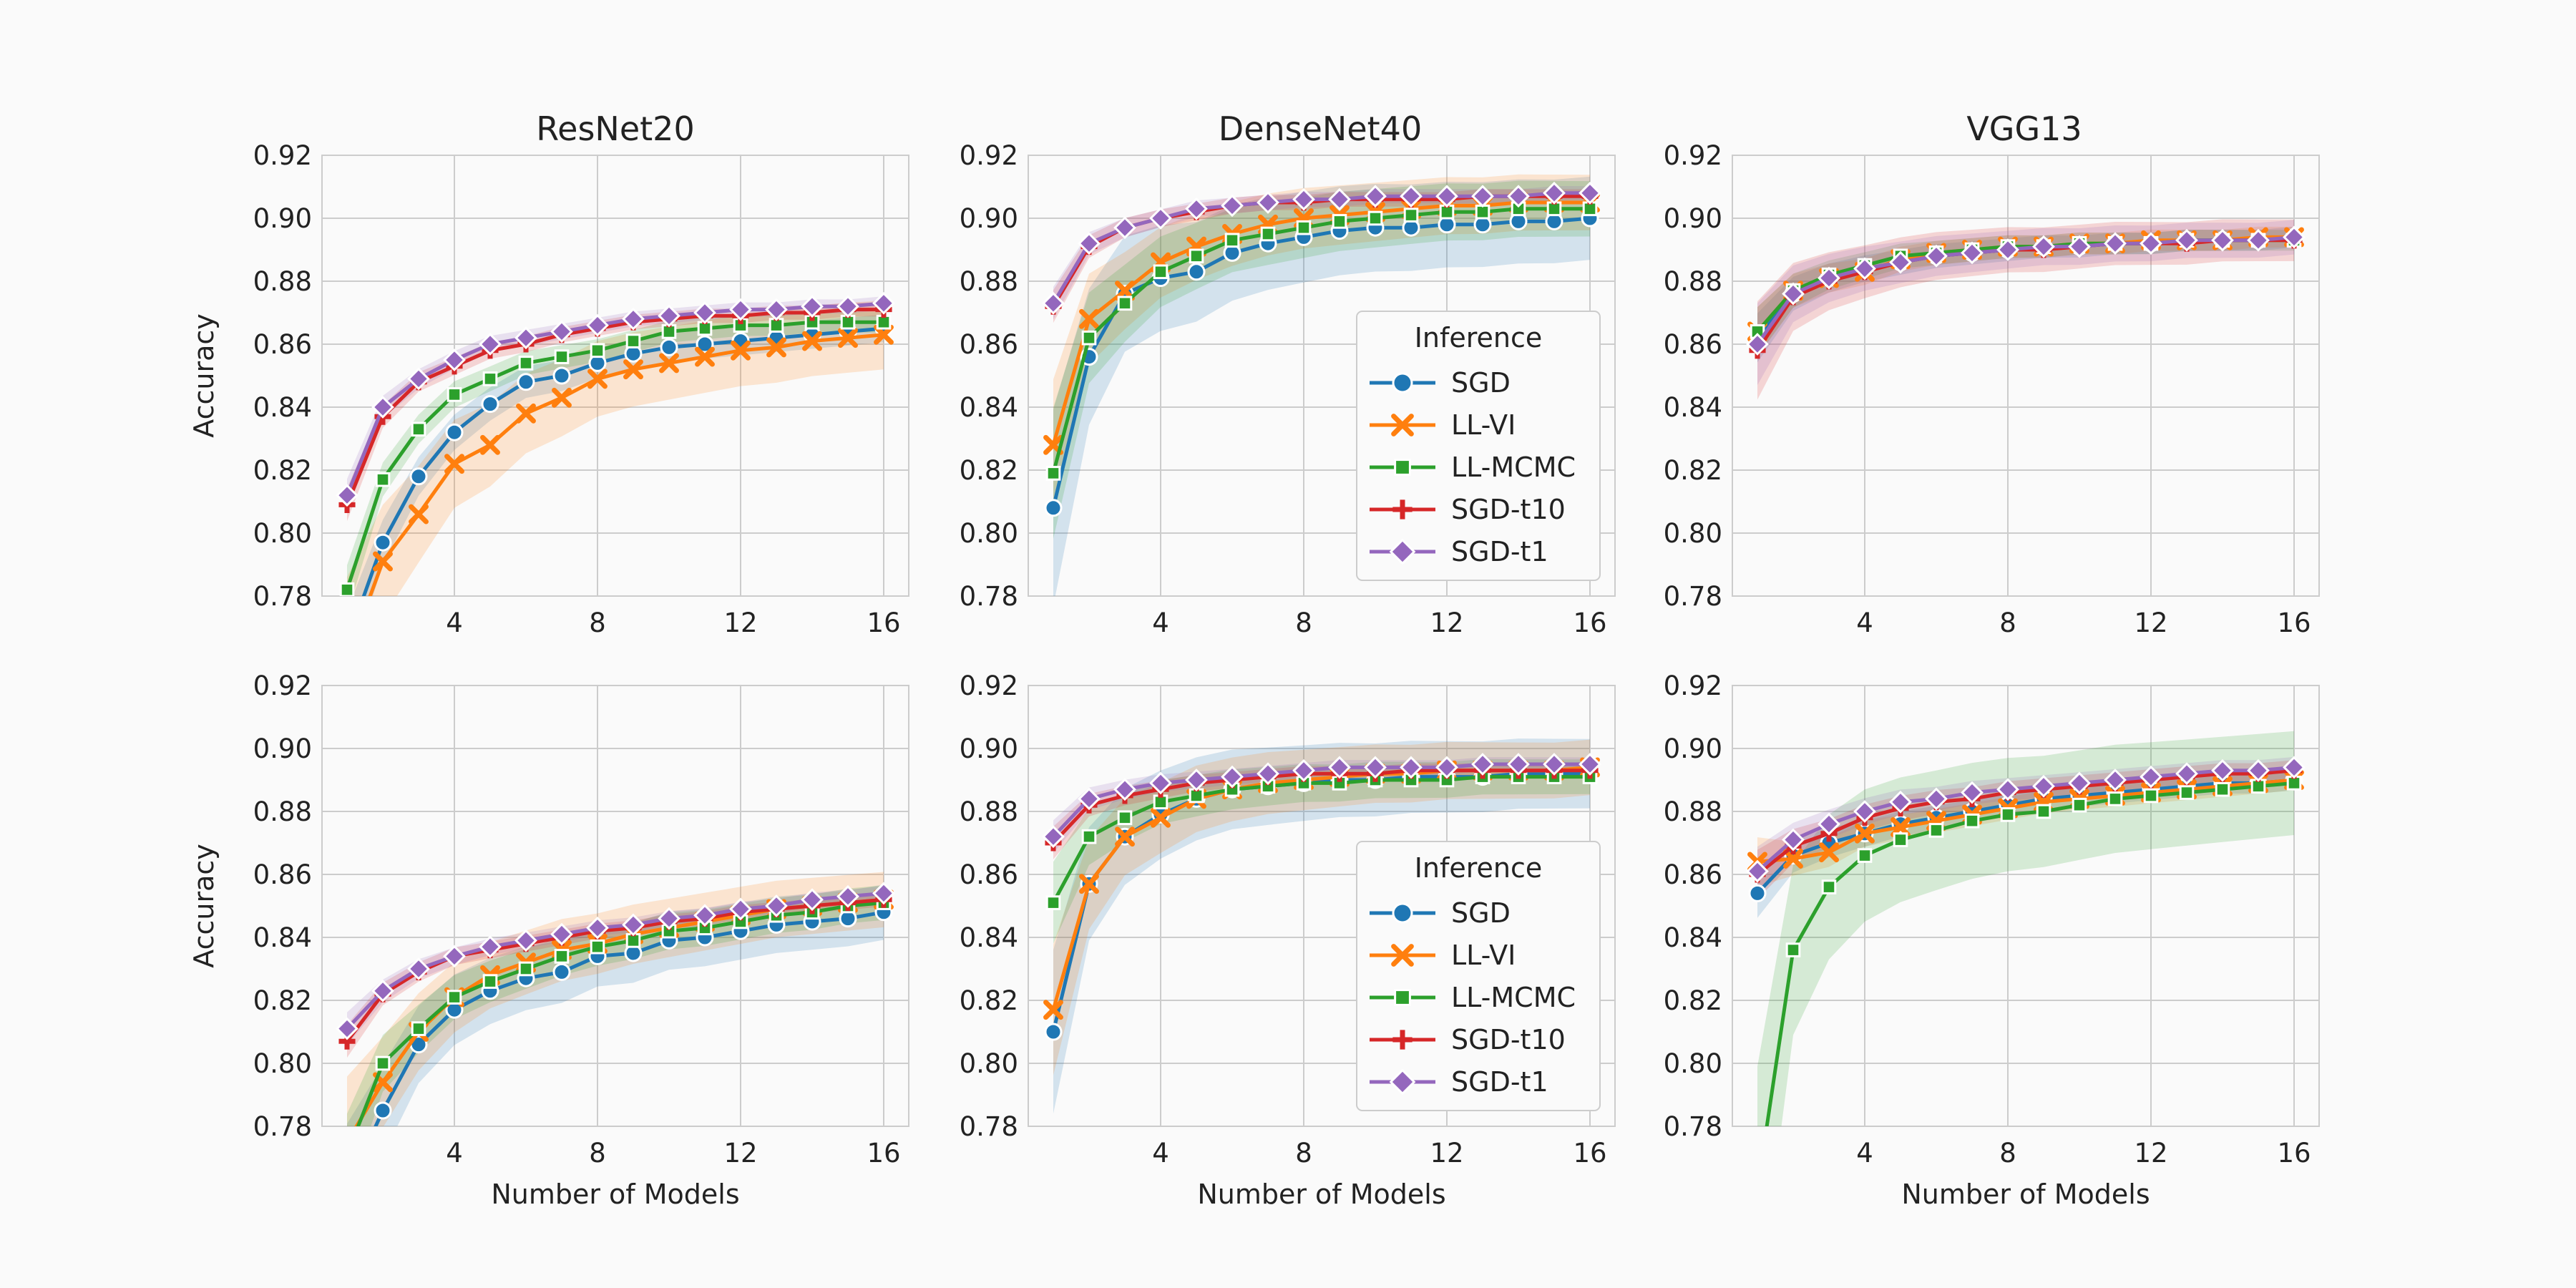 Image resolution: width=2576 pixels, height=1288 pixels. I want to click on x-tick-label: 16, so click(883, 1153).